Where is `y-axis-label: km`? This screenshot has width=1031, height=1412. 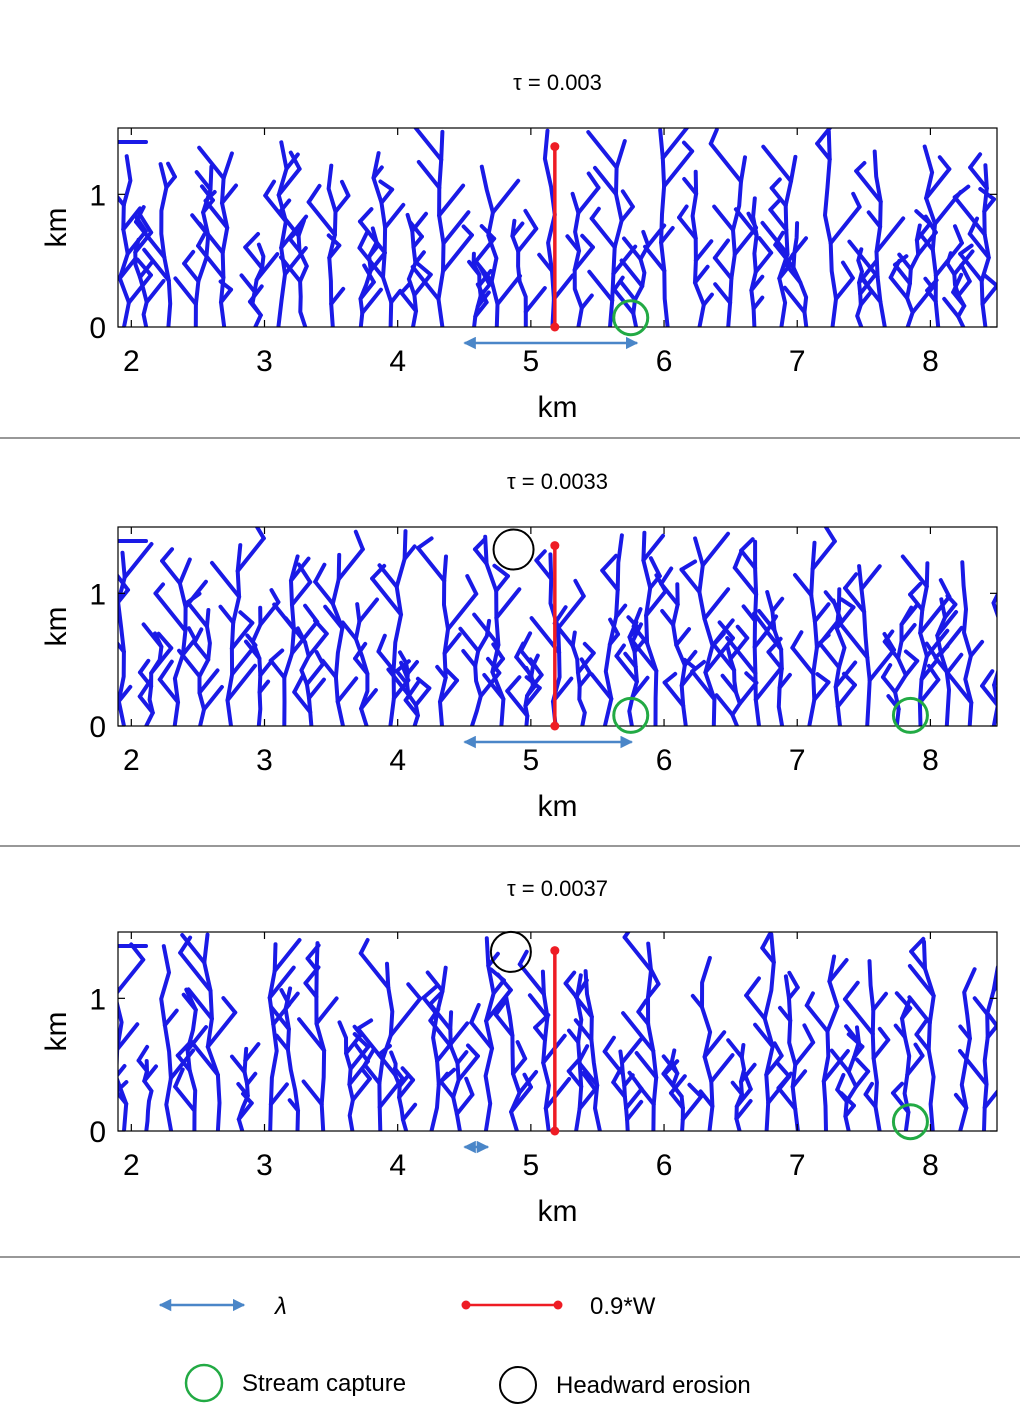
y-axis-label: km is located at coordinates (56, 1032).